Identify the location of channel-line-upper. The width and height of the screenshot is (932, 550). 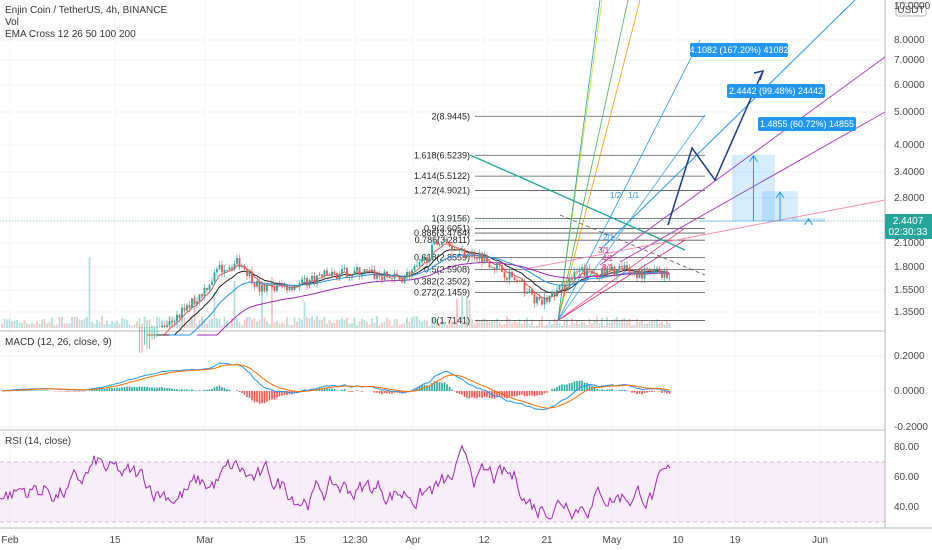
(727, 125).